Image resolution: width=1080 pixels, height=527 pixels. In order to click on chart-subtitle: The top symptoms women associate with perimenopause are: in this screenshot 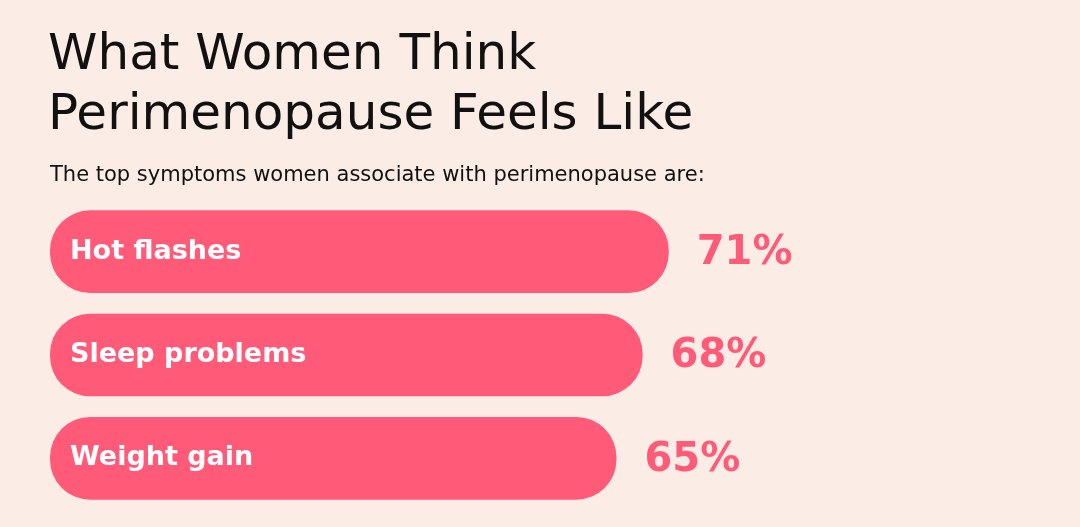, I will do `click(377, 174)`.